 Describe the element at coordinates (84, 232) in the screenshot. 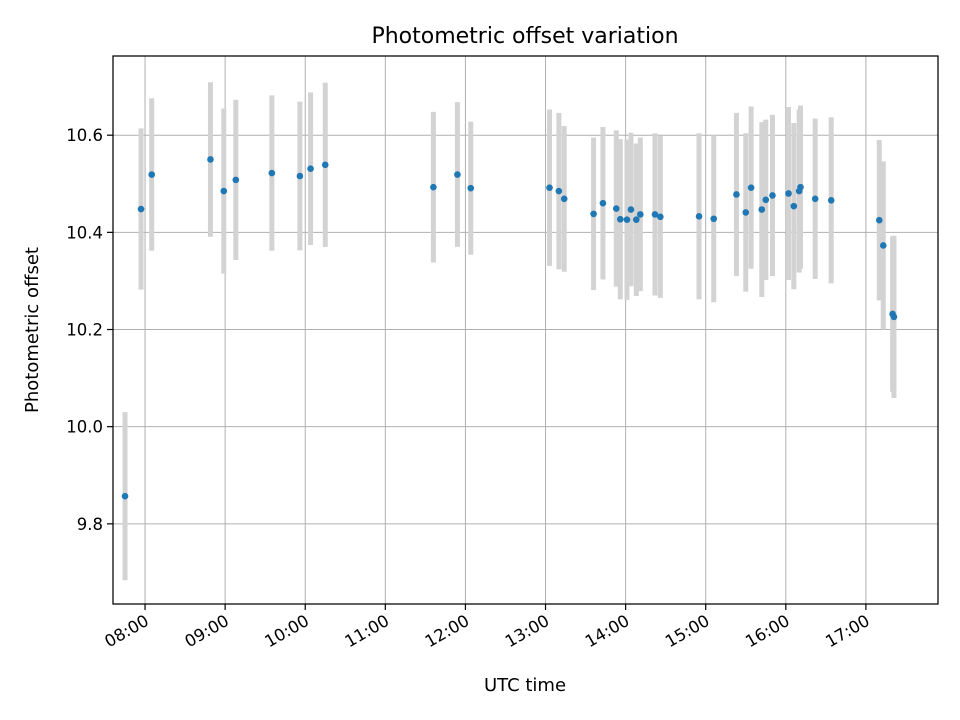

I see `y-tick-label: 10.4` at that location.